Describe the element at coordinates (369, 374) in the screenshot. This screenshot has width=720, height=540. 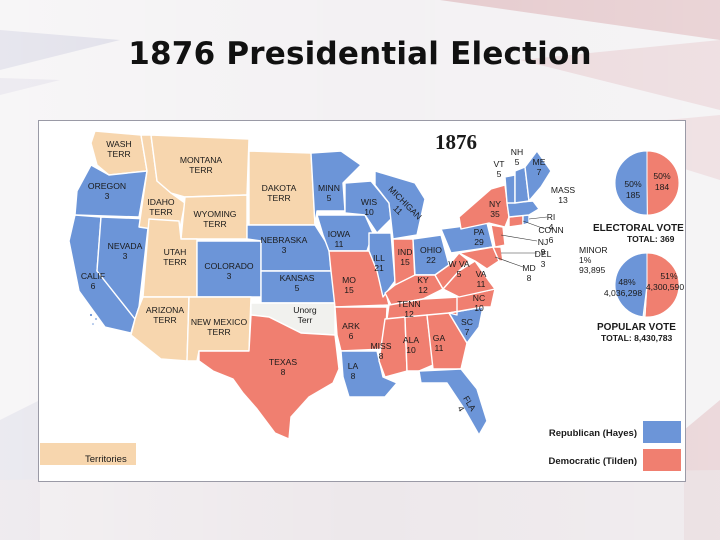
I see `state-louisiana` at that location.